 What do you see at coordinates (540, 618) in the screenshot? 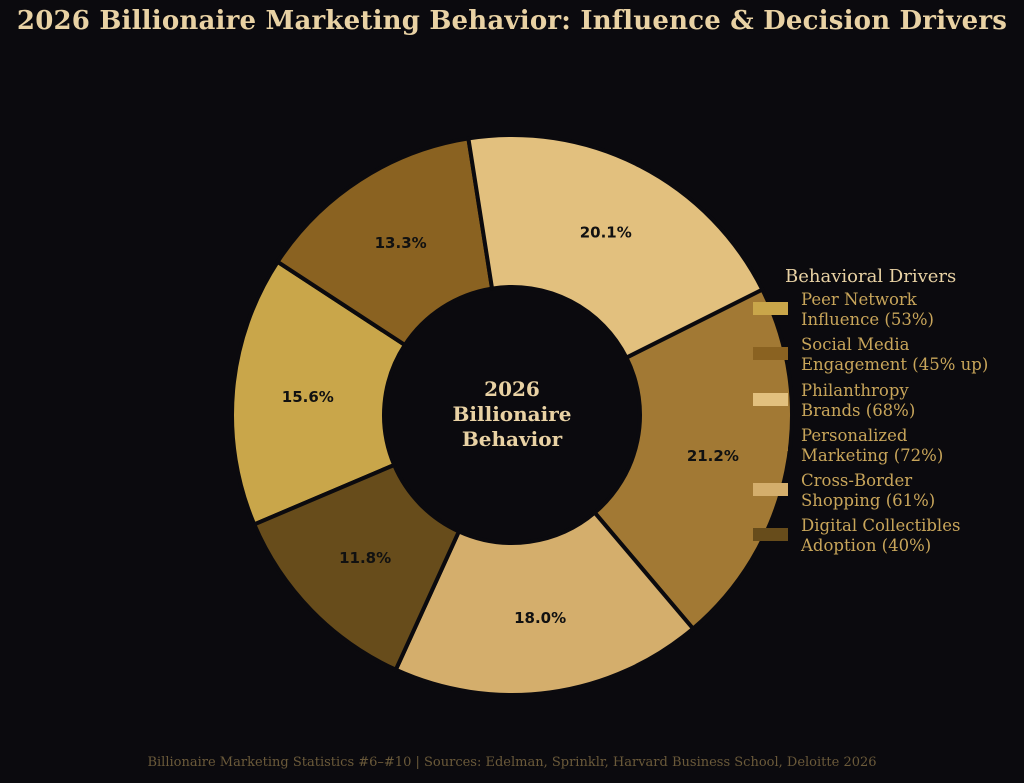
I see `slice-value-label: 18.0%` at bounding box center [540, 618].